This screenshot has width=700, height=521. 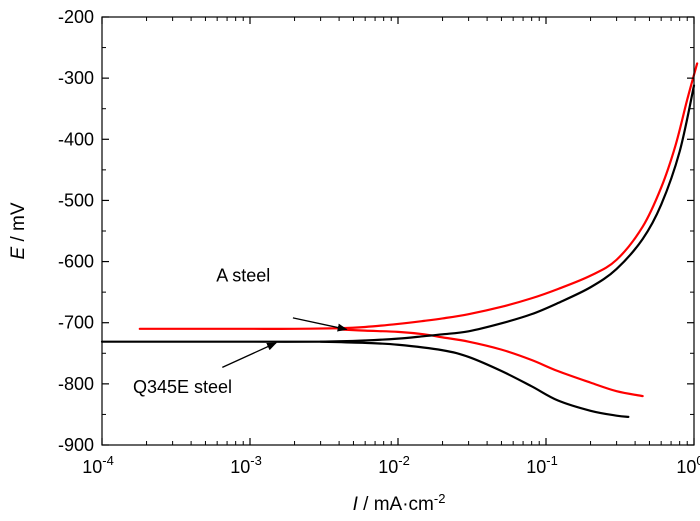 I want to click on series-line-a-steel-cathodic, so click(x=491, y=363).